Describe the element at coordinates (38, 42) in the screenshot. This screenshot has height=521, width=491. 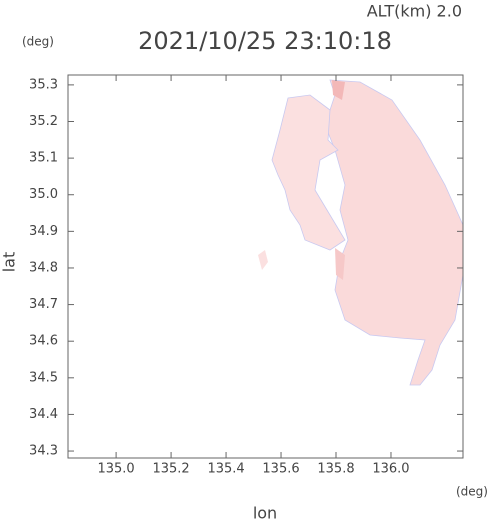
I see `y-unit: (deg)` at that location.